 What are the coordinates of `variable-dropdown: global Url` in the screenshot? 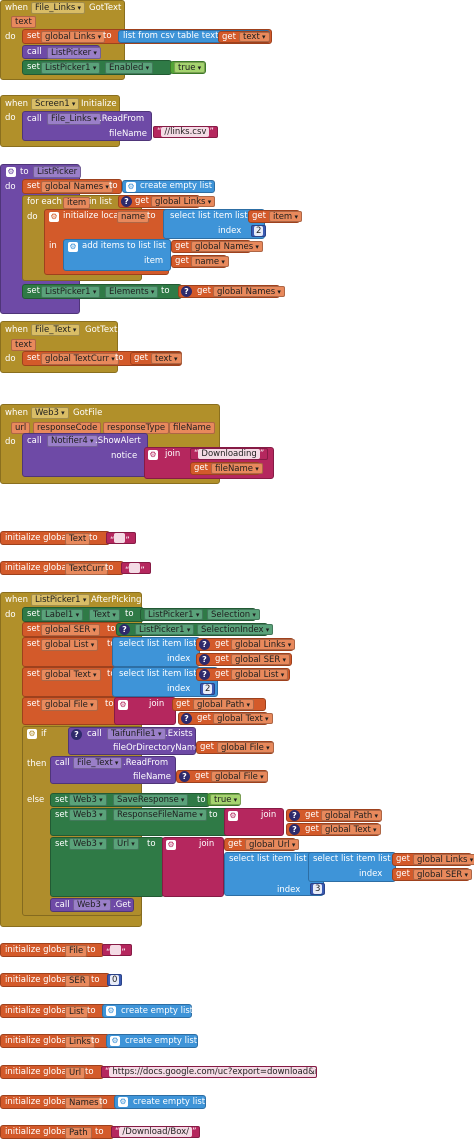 It's located at (272, 844).